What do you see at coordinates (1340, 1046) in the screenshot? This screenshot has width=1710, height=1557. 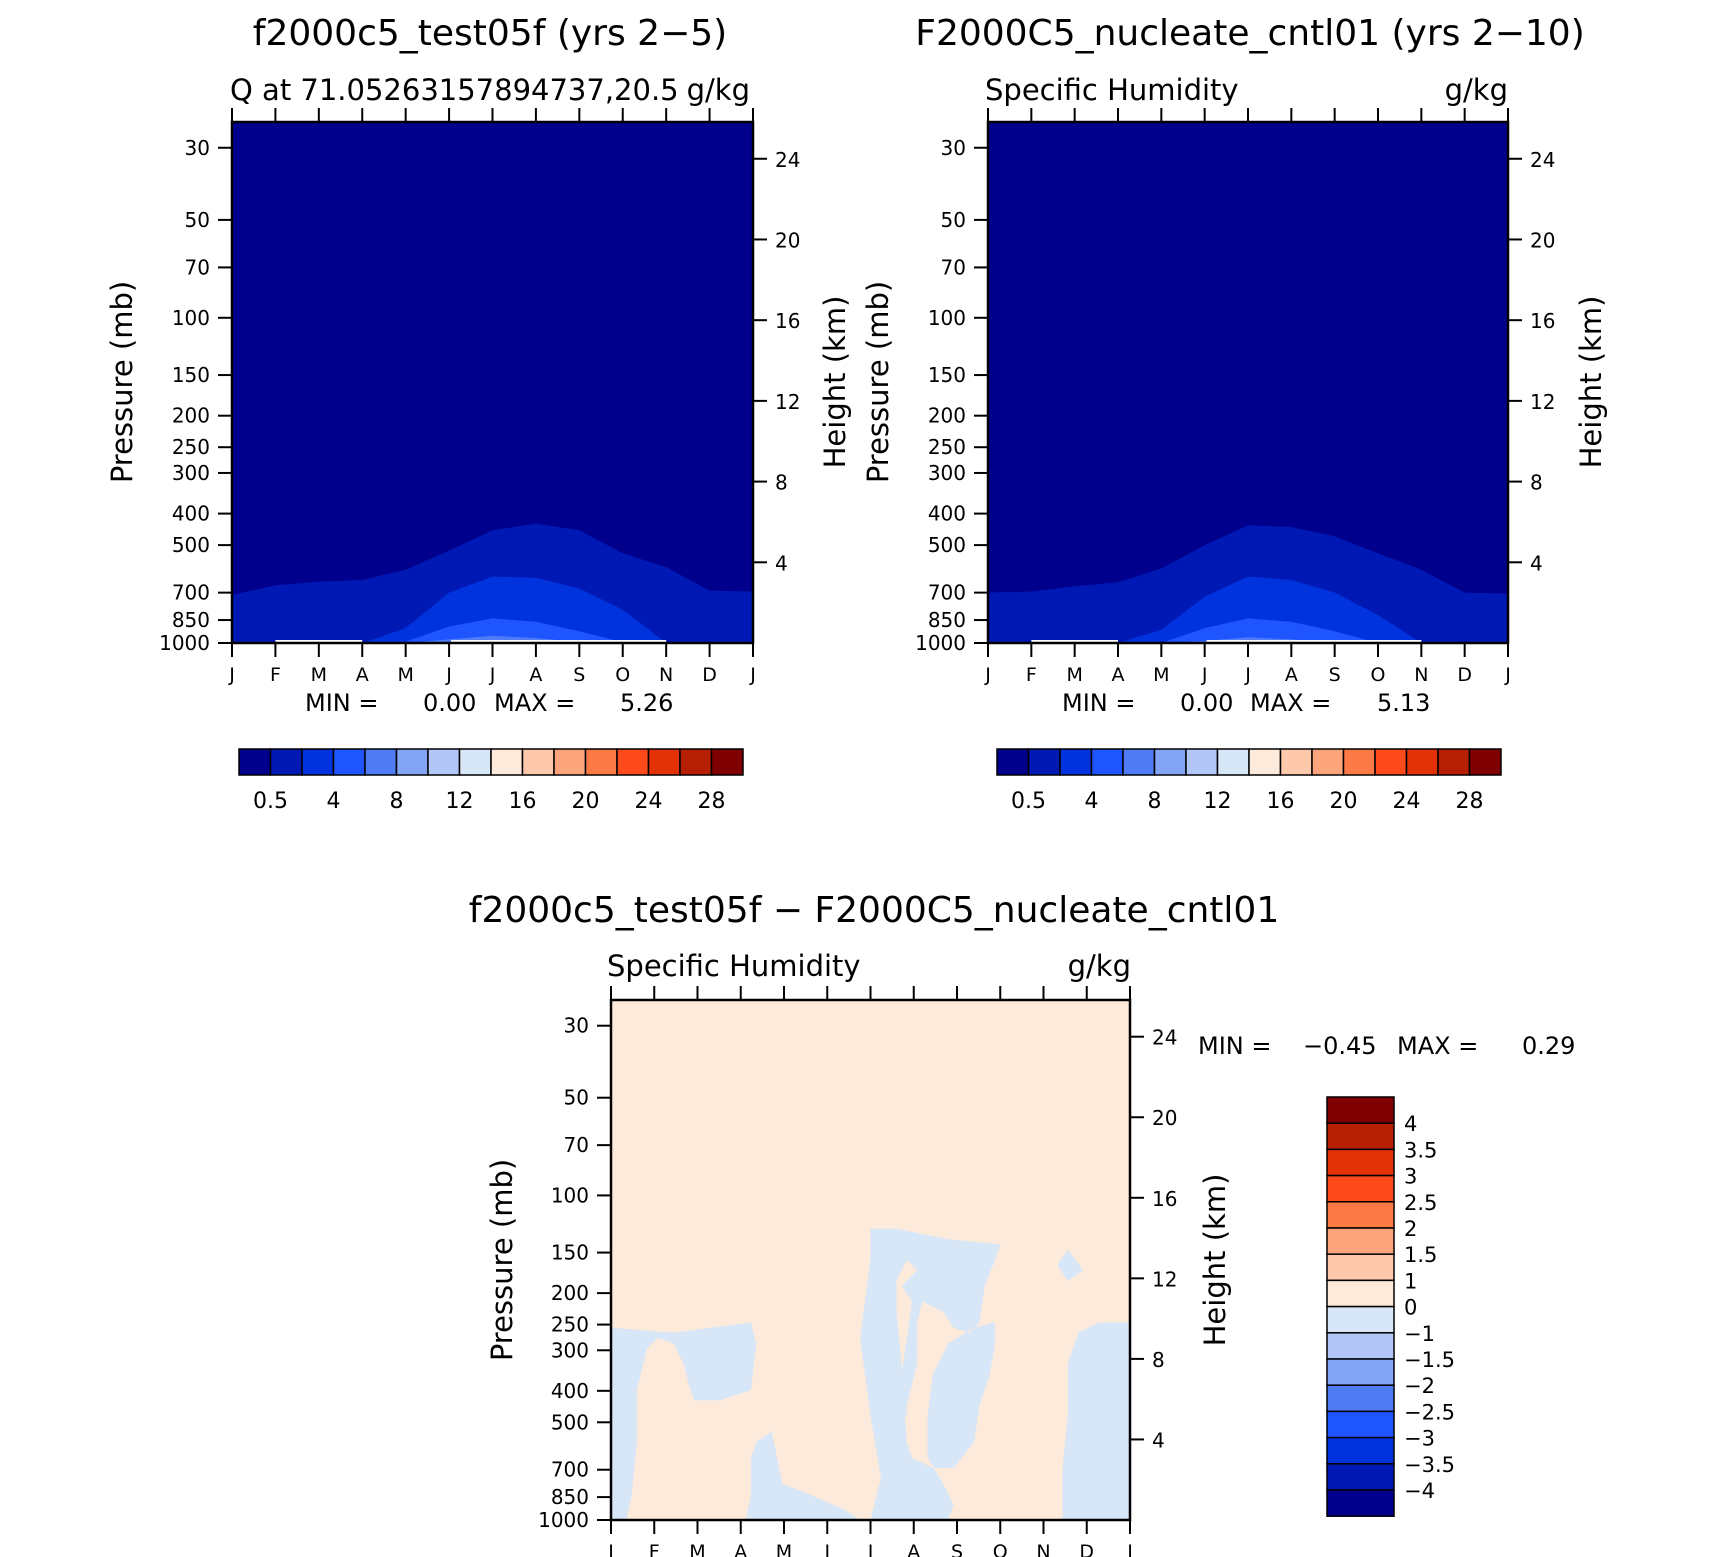 I see `panel-3-min-value: −0.45` at bounding box center [1340, 1046].